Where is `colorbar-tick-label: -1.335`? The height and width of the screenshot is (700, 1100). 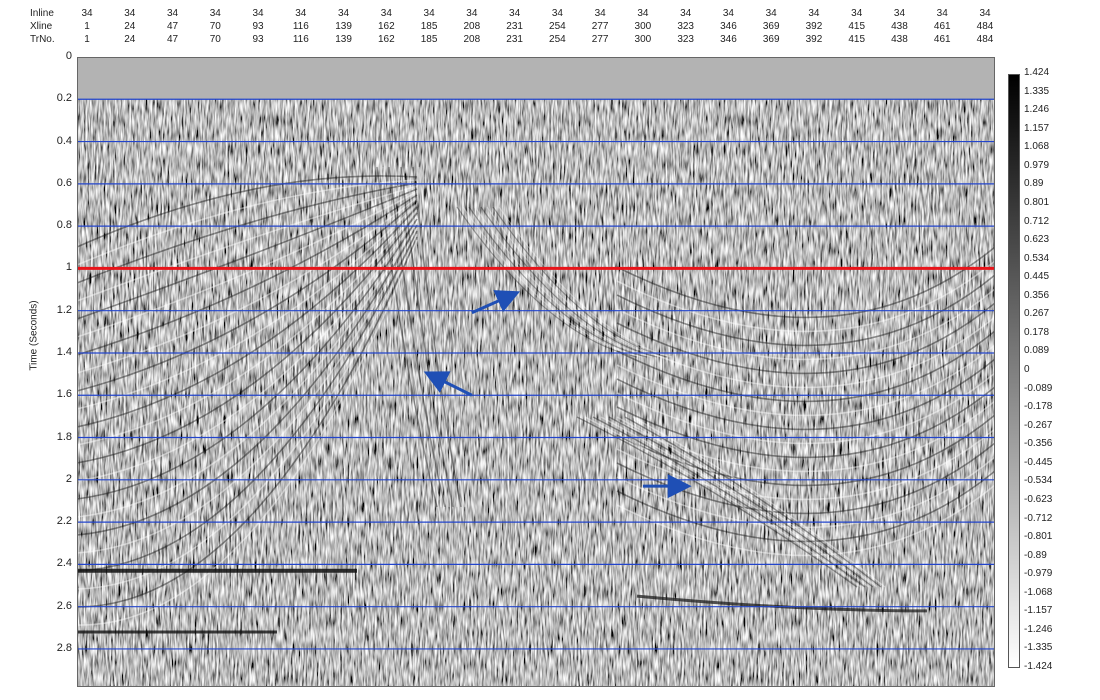
colorbar-tick-label: -1.335 is located at coordinates (1038, 648).